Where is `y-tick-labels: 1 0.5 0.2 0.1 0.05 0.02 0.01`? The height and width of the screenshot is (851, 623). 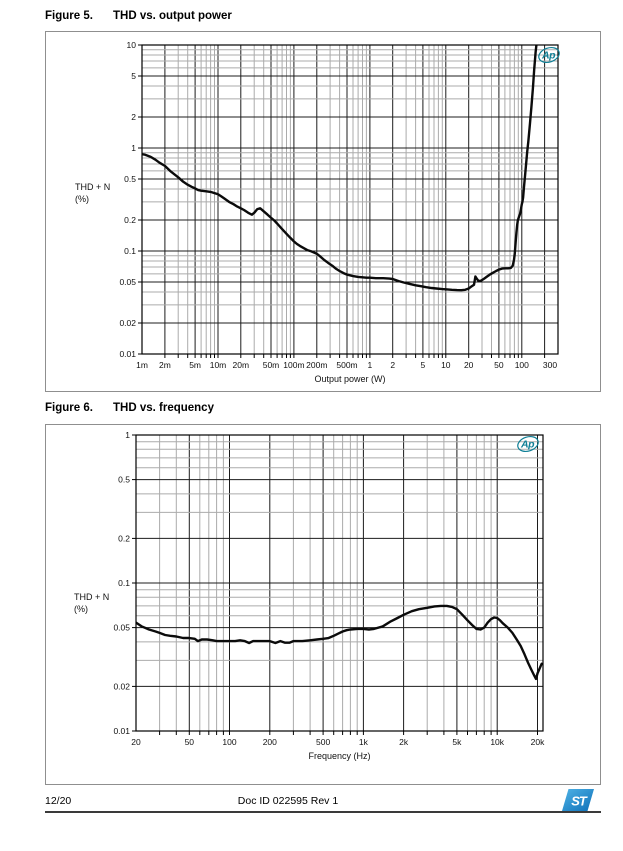
y-tick-labels: 1 0.5 0.2 0.1 0.05 0.02 0.01 is located at coordinates (124, 583).